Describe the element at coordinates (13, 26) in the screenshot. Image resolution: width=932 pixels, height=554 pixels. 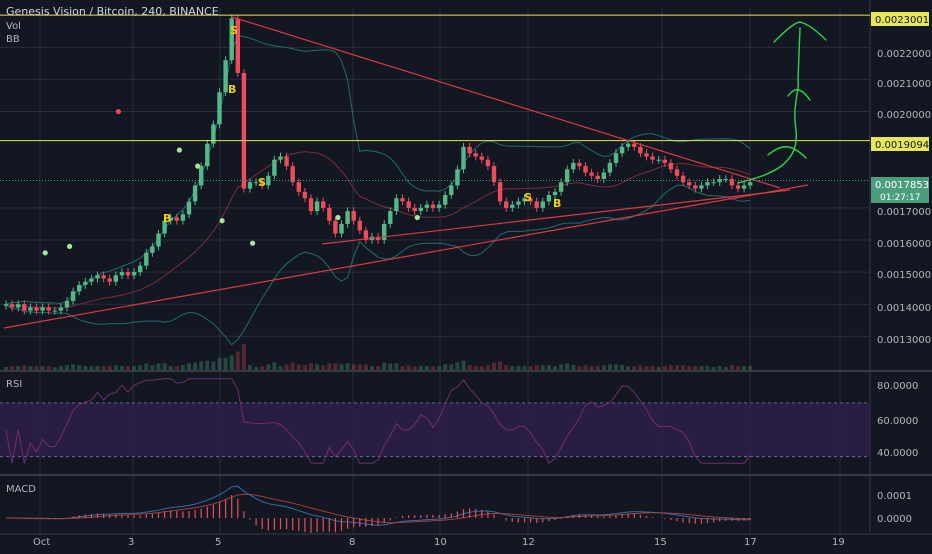
I see `indicator-vol: Vol` at that location.